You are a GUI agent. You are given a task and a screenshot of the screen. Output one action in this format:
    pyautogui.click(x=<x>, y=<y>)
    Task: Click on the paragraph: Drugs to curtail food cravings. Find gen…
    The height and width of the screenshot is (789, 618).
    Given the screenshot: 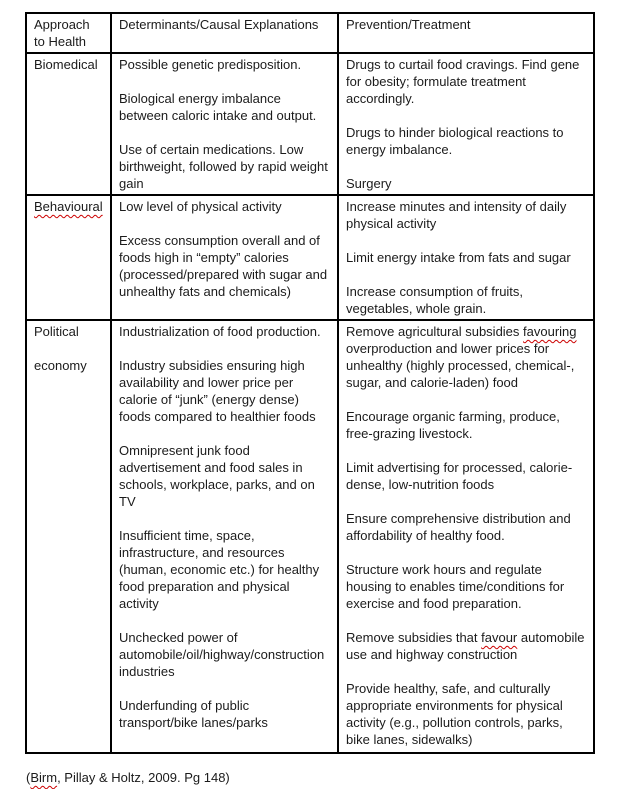 What is the action you would take?
    pyautogui.click(x=463, y=81)
    